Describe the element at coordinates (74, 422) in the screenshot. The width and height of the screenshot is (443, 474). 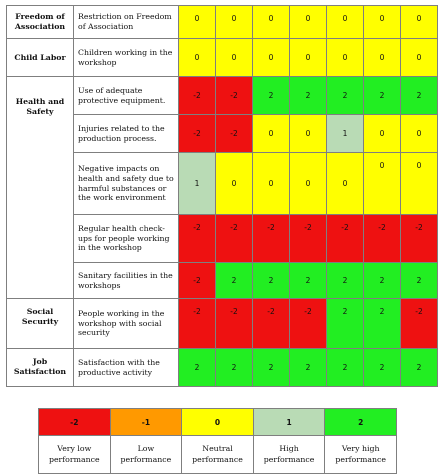
I see `legend-value: -2` at that location.